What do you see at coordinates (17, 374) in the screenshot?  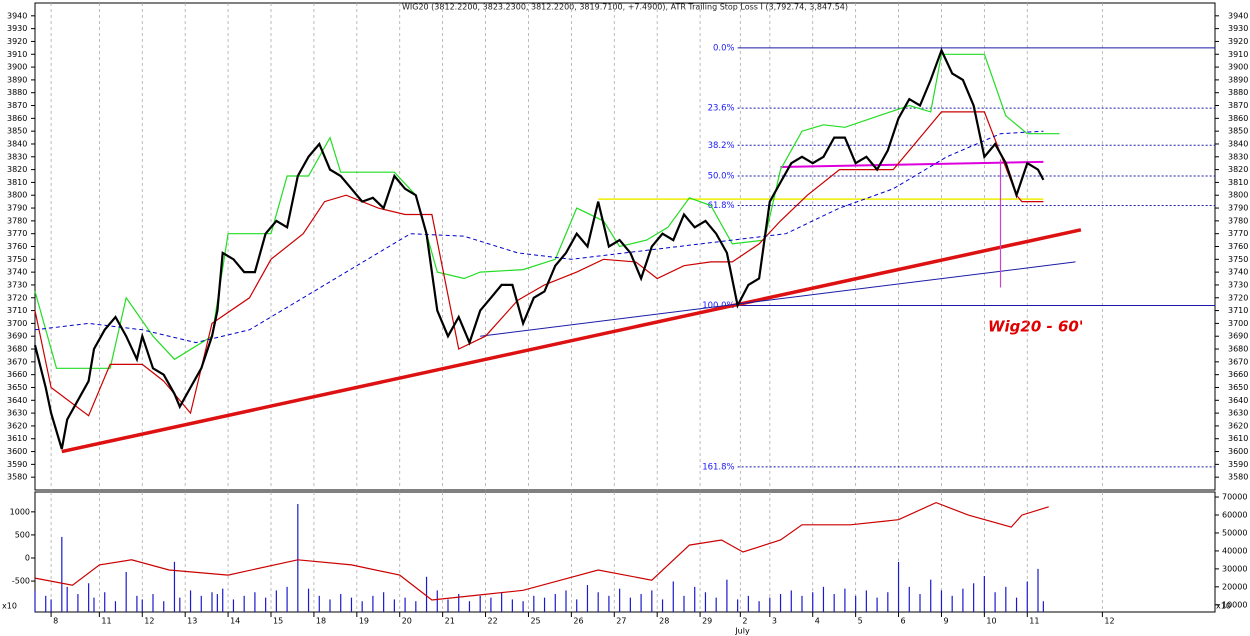 I see `y-tick-label: 3660` at bounding box center [17, 374].